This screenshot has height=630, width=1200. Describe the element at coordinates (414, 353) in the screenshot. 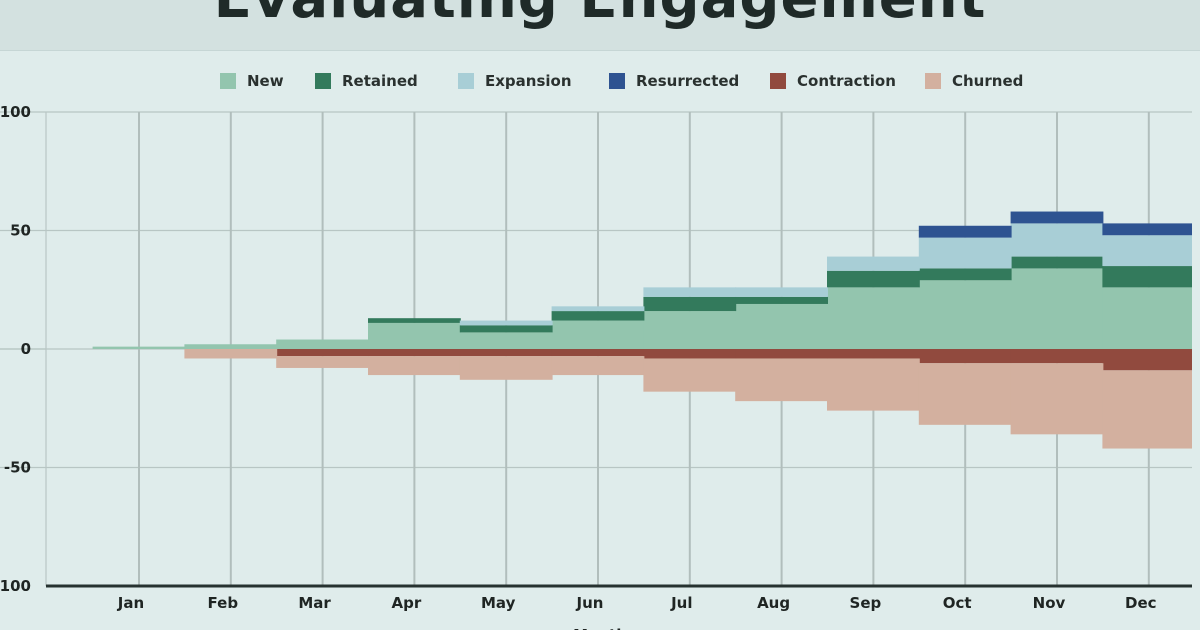

I see `bar-contraction-apr` at that location.